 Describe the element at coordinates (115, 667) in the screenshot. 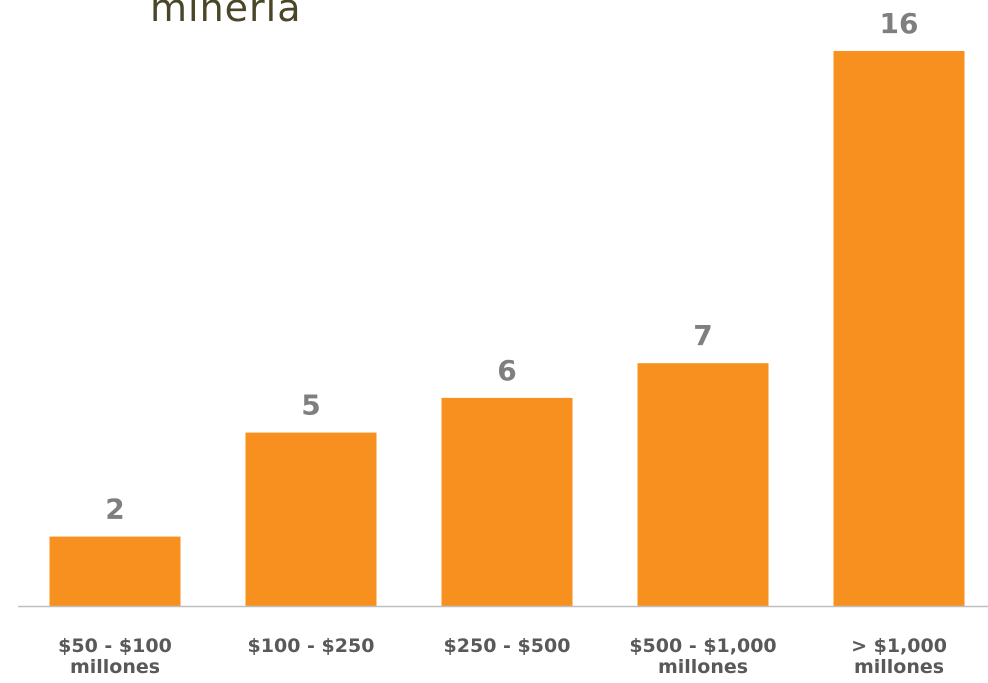

I see `category-label-1-line2: millones` at that location.